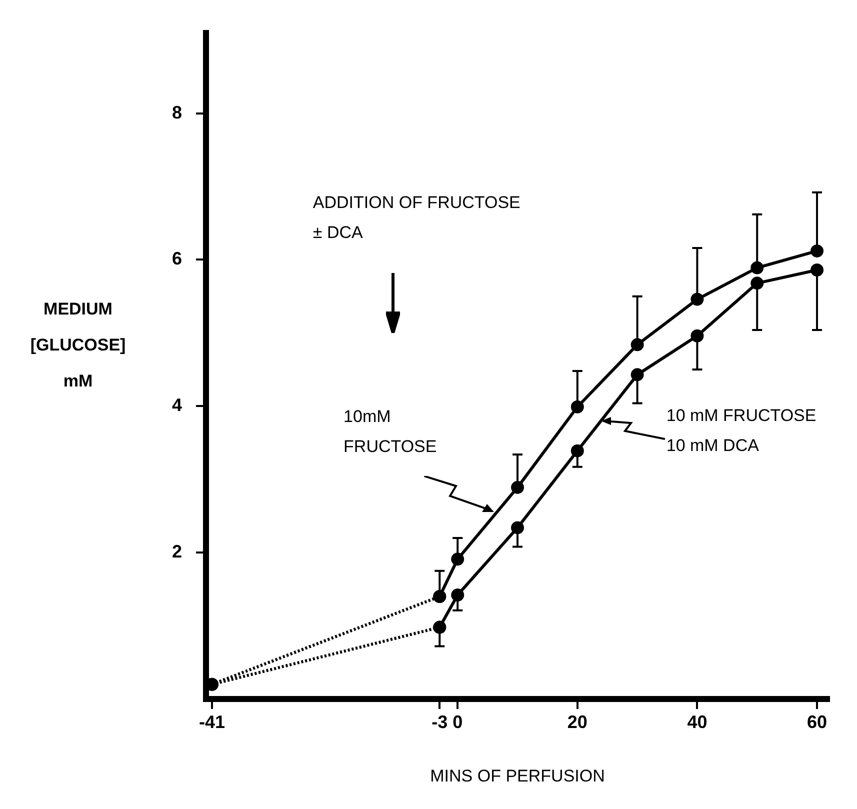 The image size is (857, 809). Describe the element at coordinates (577, 722) in the screenshot. I see `x-tick-label: 20` at that location.